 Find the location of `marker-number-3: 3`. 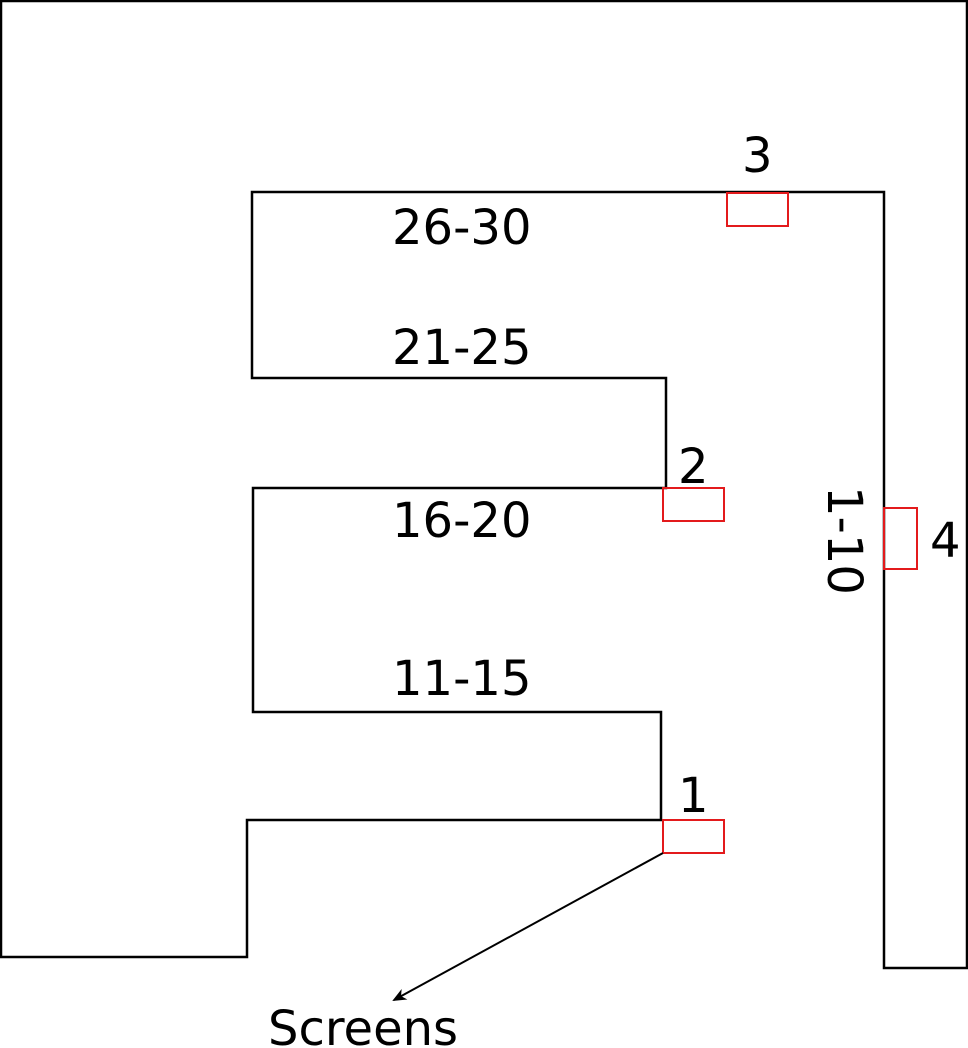

marker-number-3: 3 is located at coordinates (757, 156).